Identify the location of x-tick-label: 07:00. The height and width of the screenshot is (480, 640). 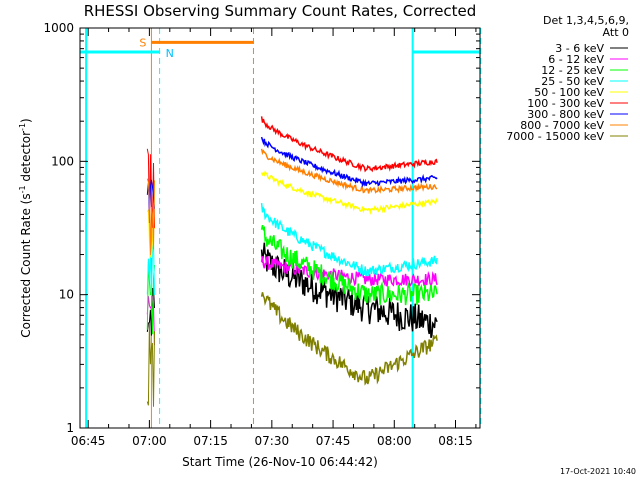
(149, 441).